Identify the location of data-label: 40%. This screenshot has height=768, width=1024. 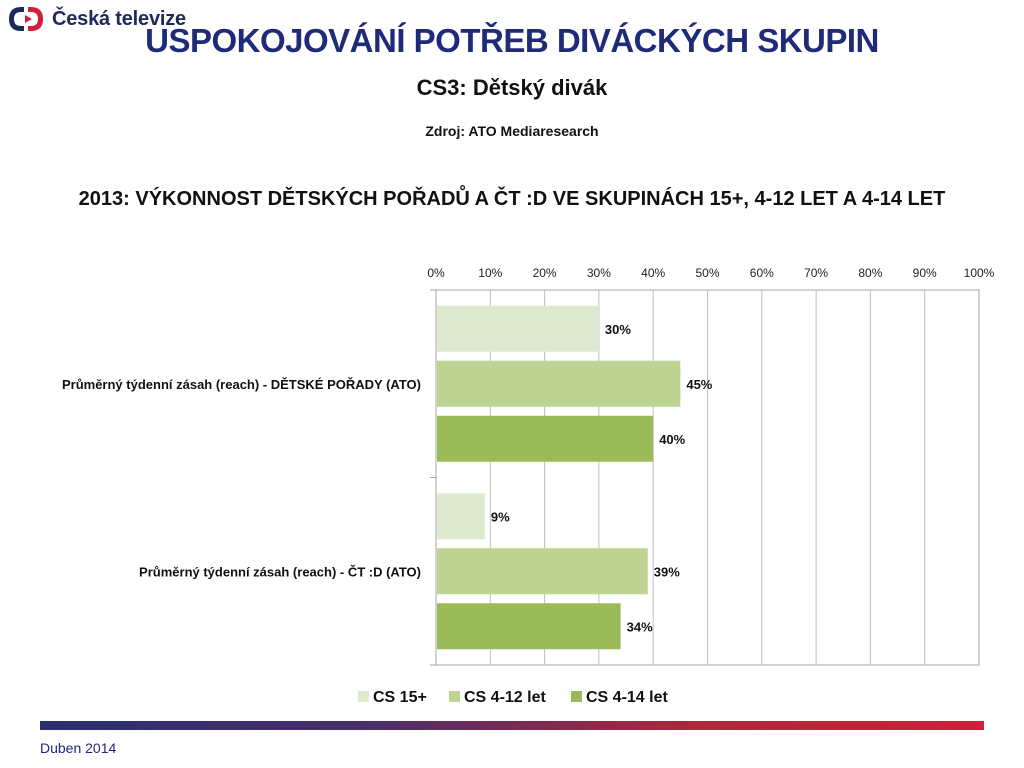
(672, 439).